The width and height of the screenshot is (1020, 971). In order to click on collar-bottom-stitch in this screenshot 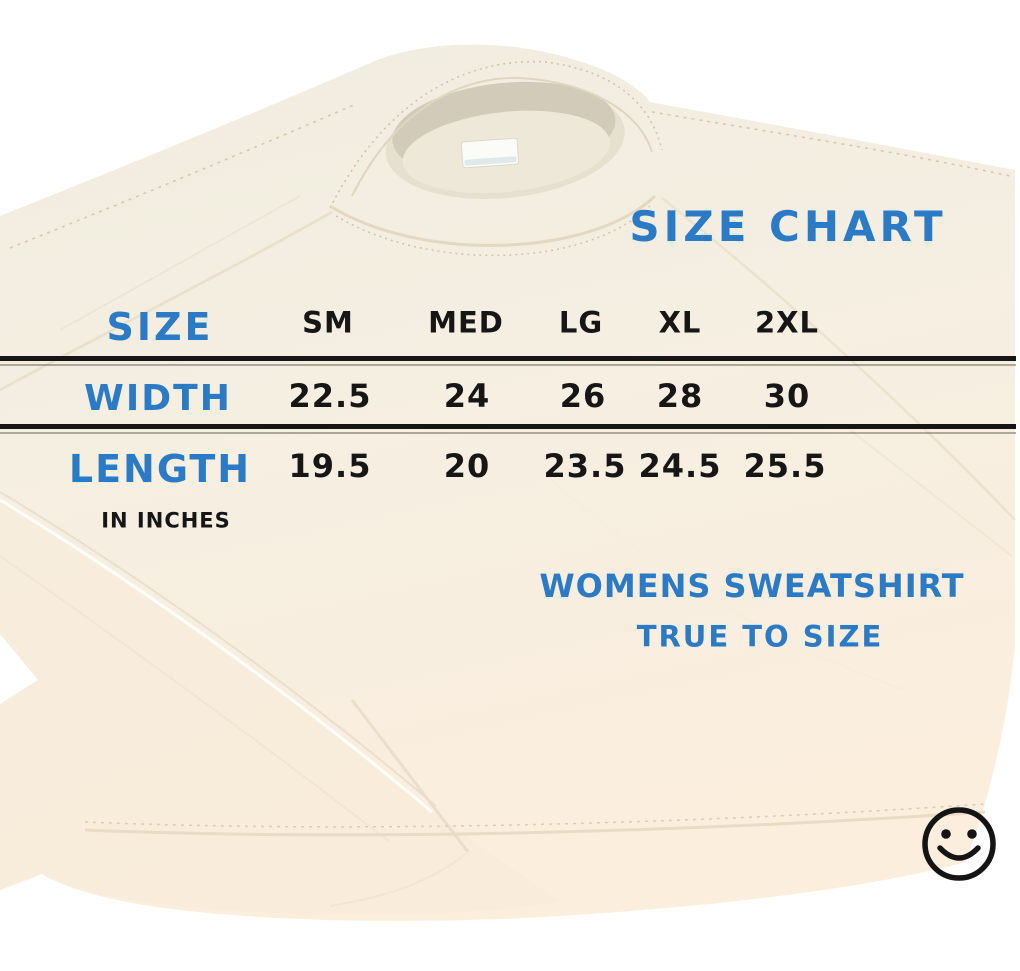, I will do `click(493, 231)`.